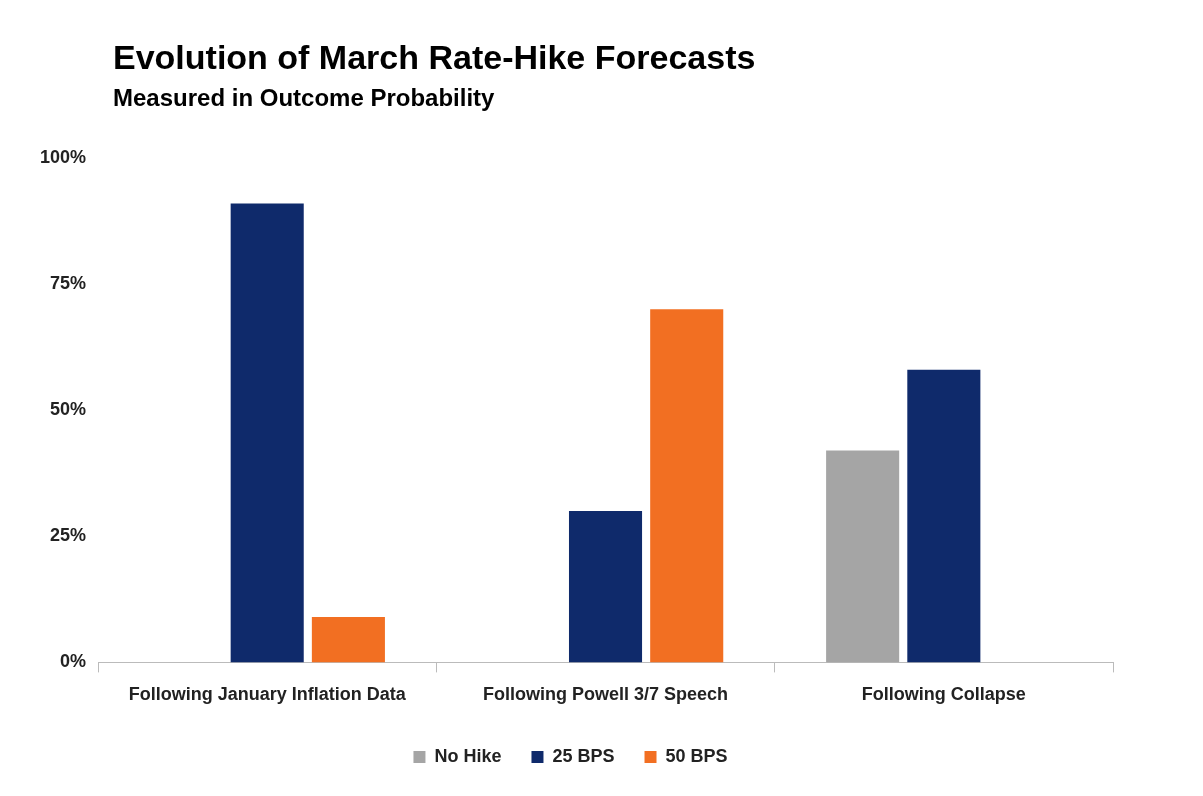  I want to click on y-tick-label: 75%, so click(68, 283).